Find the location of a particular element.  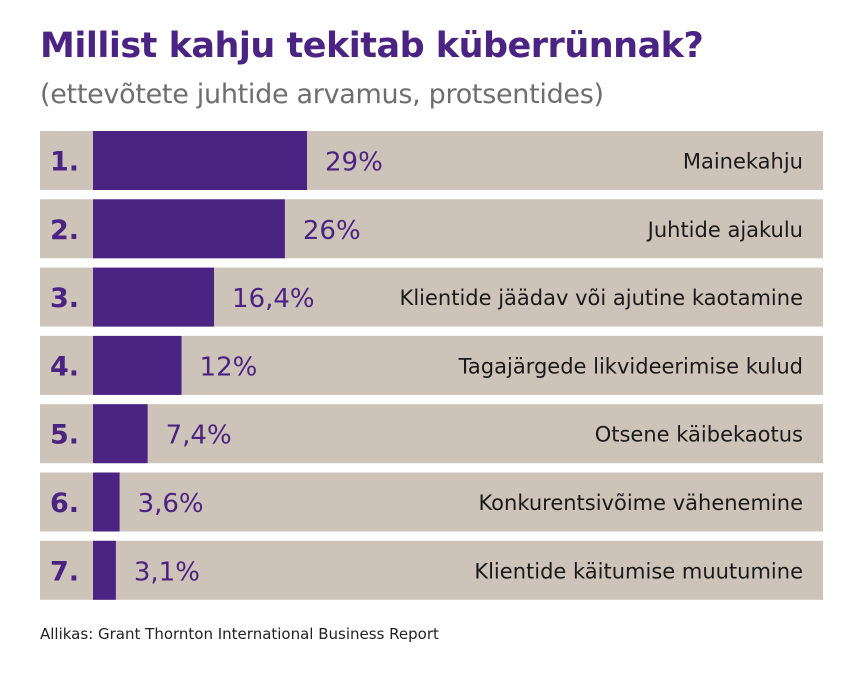

rank-label: 5. is located at coordinates (64, 435).